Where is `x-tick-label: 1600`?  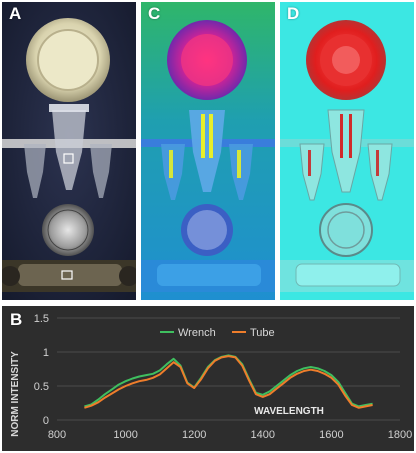
x-tick-label: 1600 is located at coordinates (331, 435).